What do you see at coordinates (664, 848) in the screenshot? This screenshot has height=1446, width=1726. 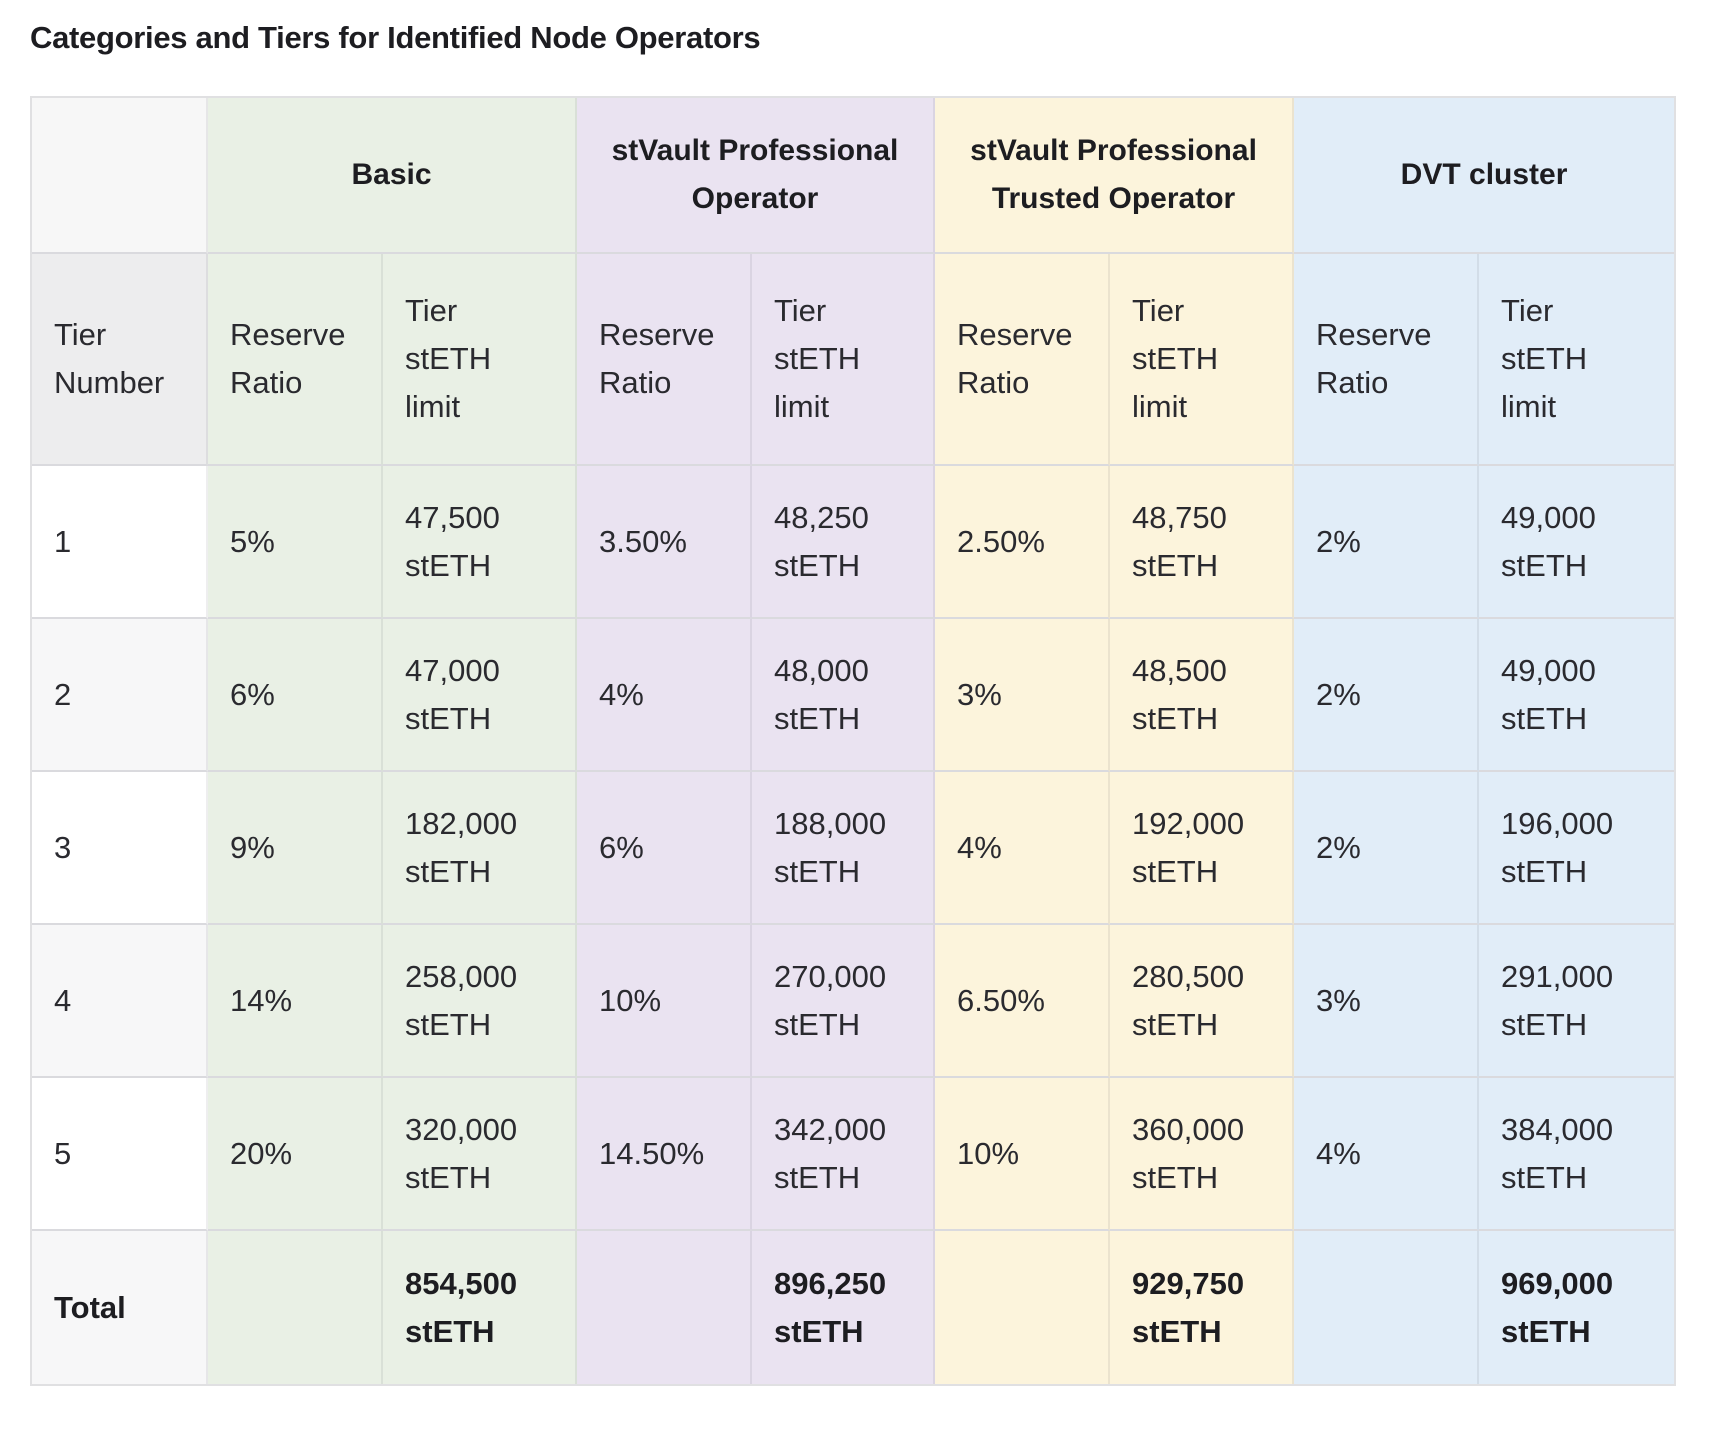 I see `pro-reserve-ratio-cell: 6%` at bounding box center [664, 848].